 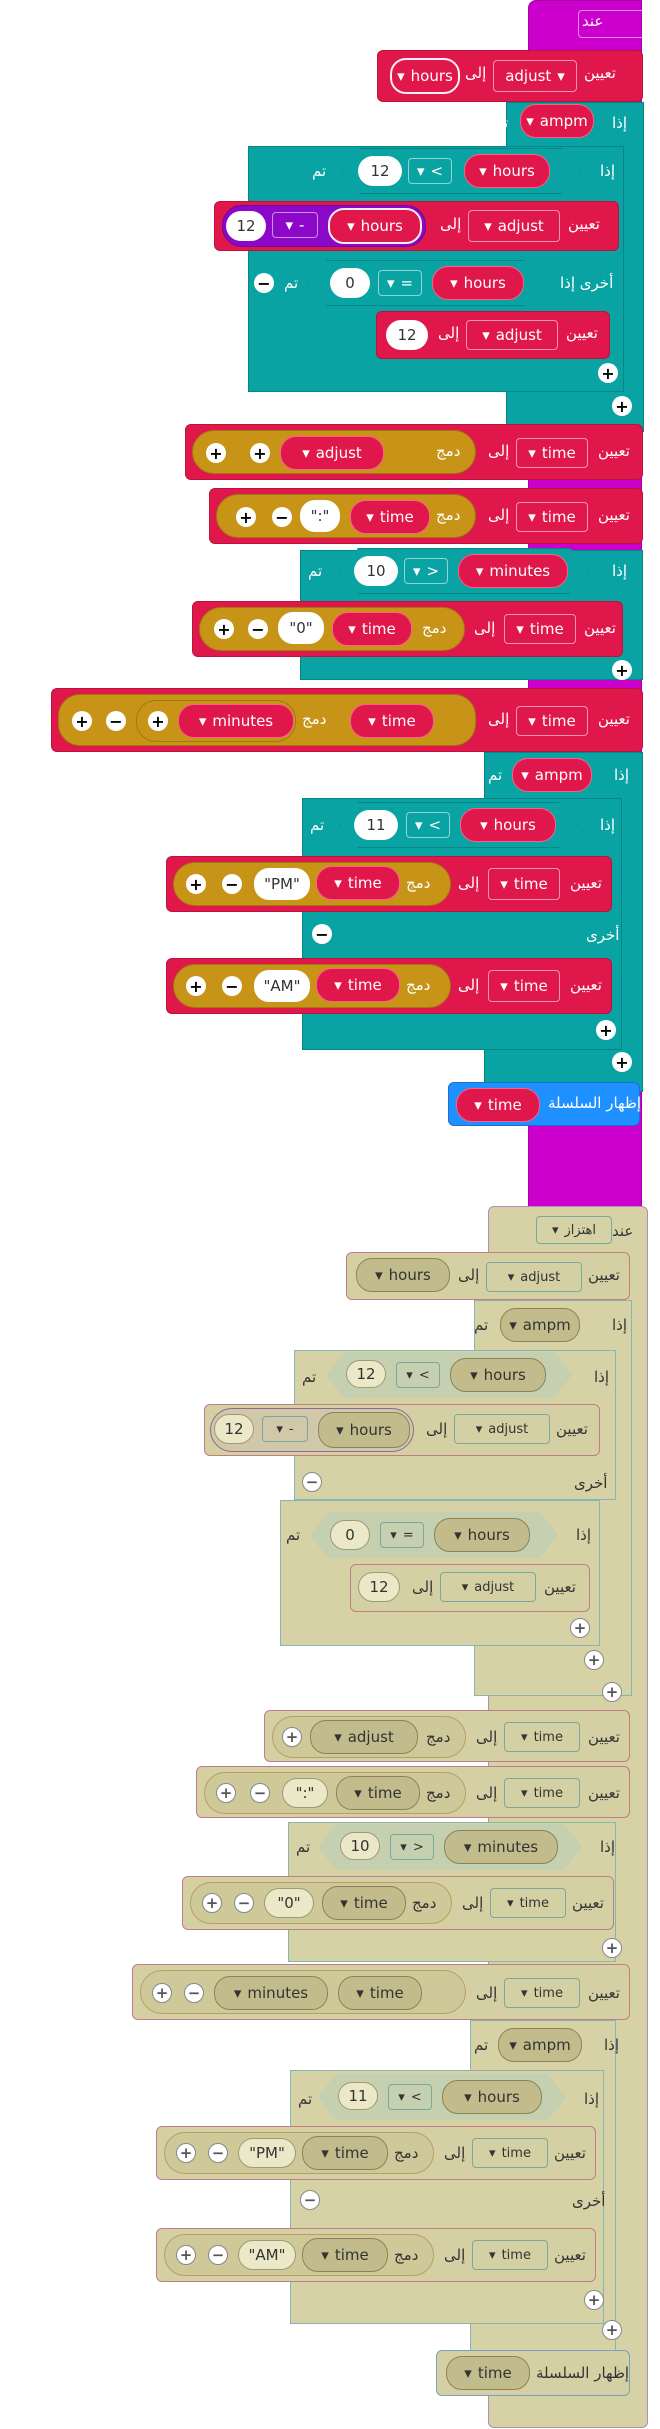 I want to click on gt-operator-dropdown: ▾ >, so click(x=412, y=1847).